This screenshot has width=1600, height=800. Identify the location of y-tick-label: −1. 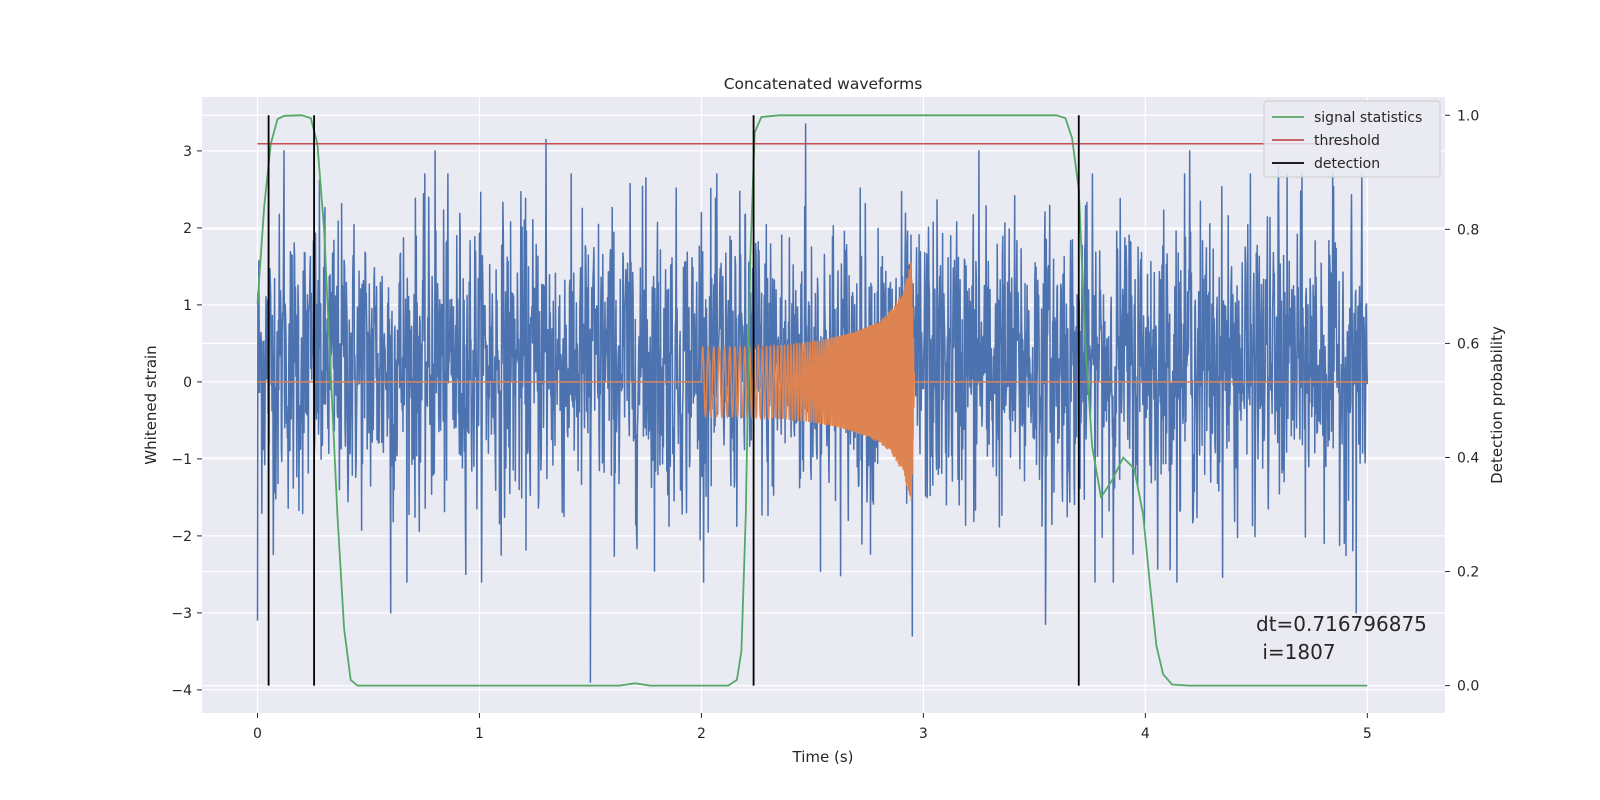
(181, 460).